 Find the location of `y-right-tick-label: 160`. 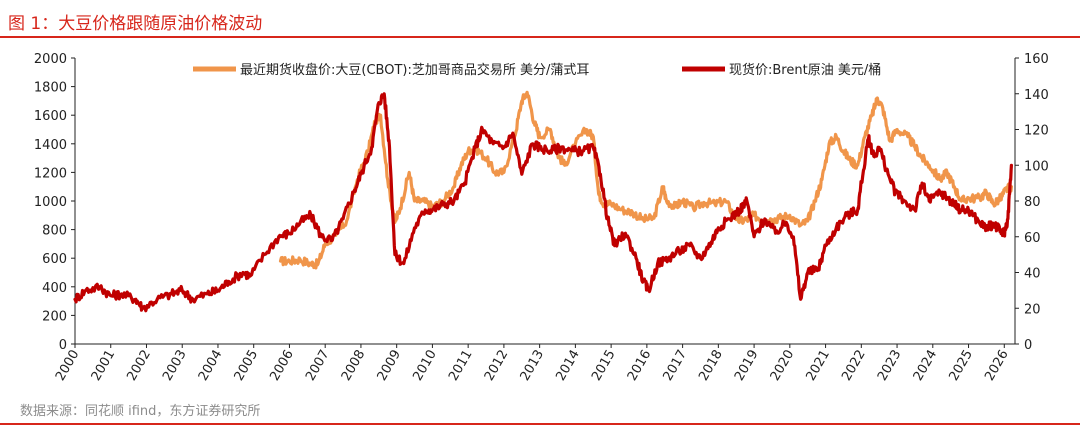

y-right-tick-label: 160 is located at coordinates (1036, 59).